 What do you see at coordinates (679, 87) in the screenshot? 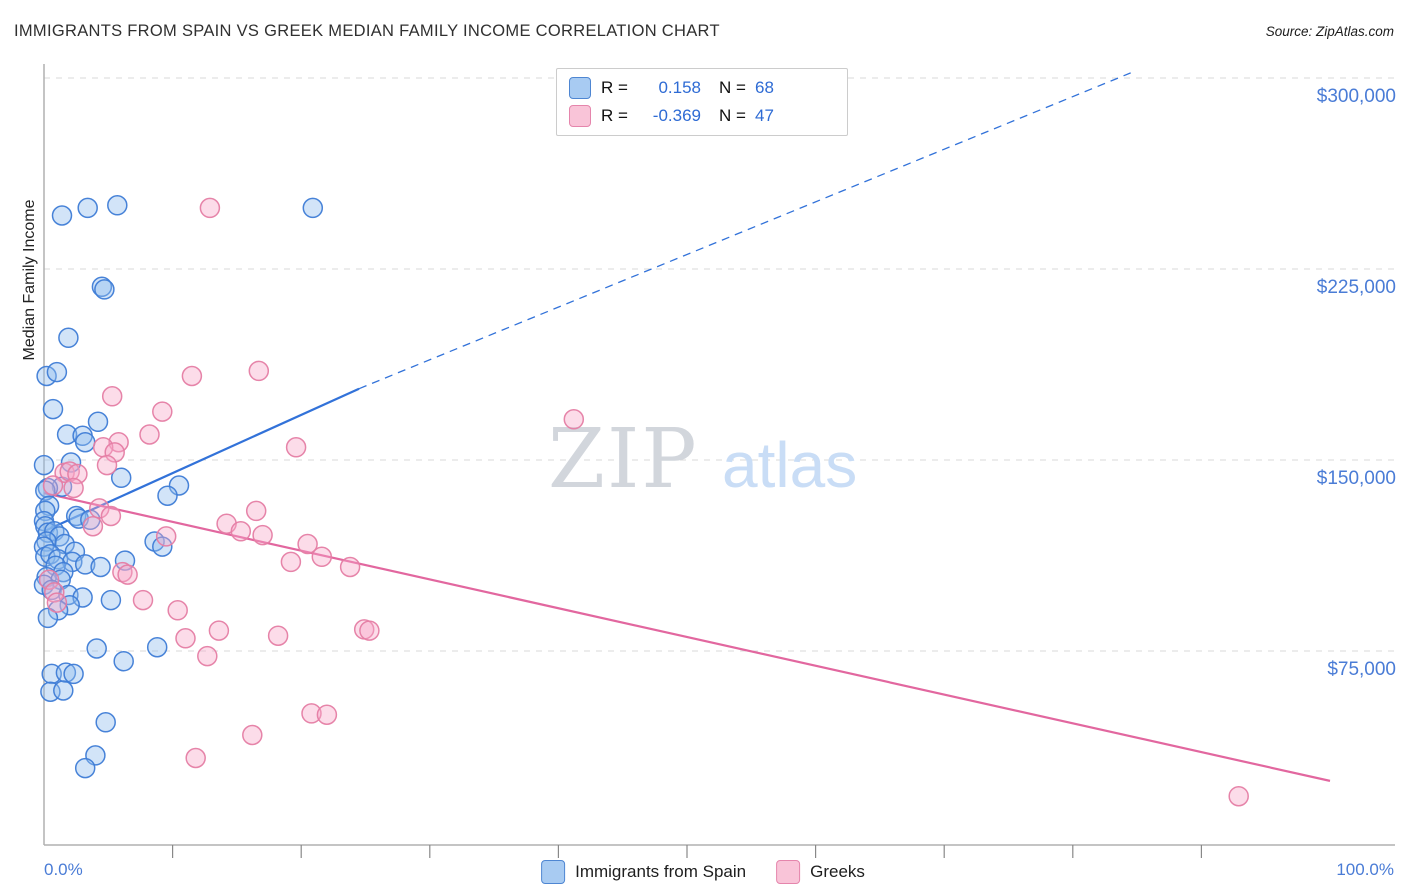
I see `r-value-spain: 0.158` at bounding box center [679, 87].